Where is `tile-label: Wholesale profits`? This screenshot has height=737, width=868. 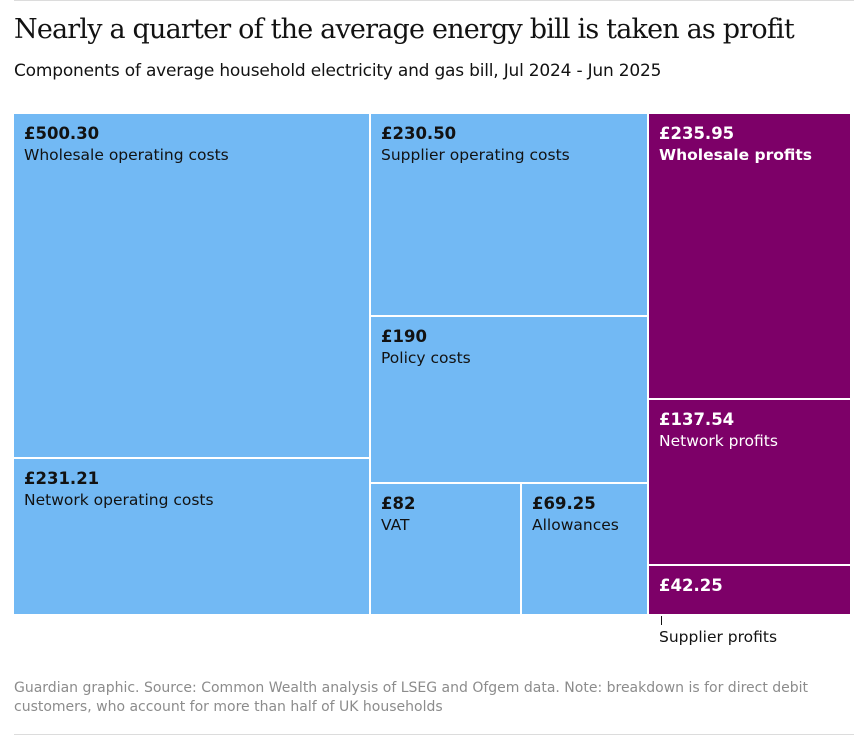
tile-label: Wholesale profits is located at coordinates (736, 155).